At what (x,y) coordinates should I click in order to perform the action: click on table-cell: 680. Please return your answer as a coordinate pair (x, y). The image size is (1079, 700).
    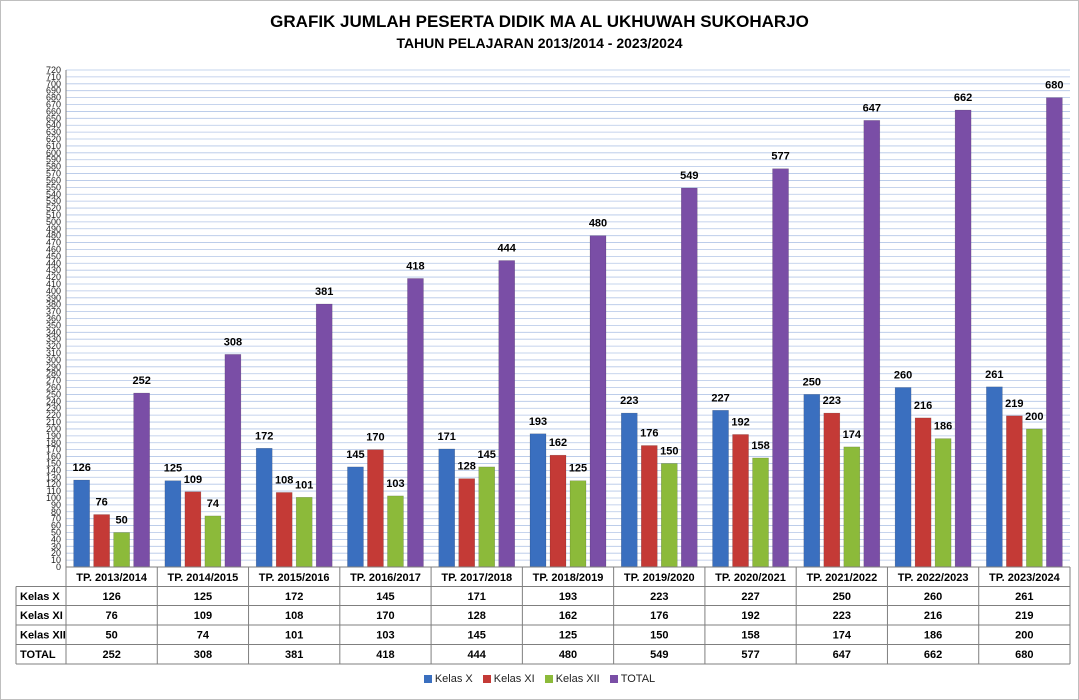
    Looking at the image, I should click on (1024, 655).